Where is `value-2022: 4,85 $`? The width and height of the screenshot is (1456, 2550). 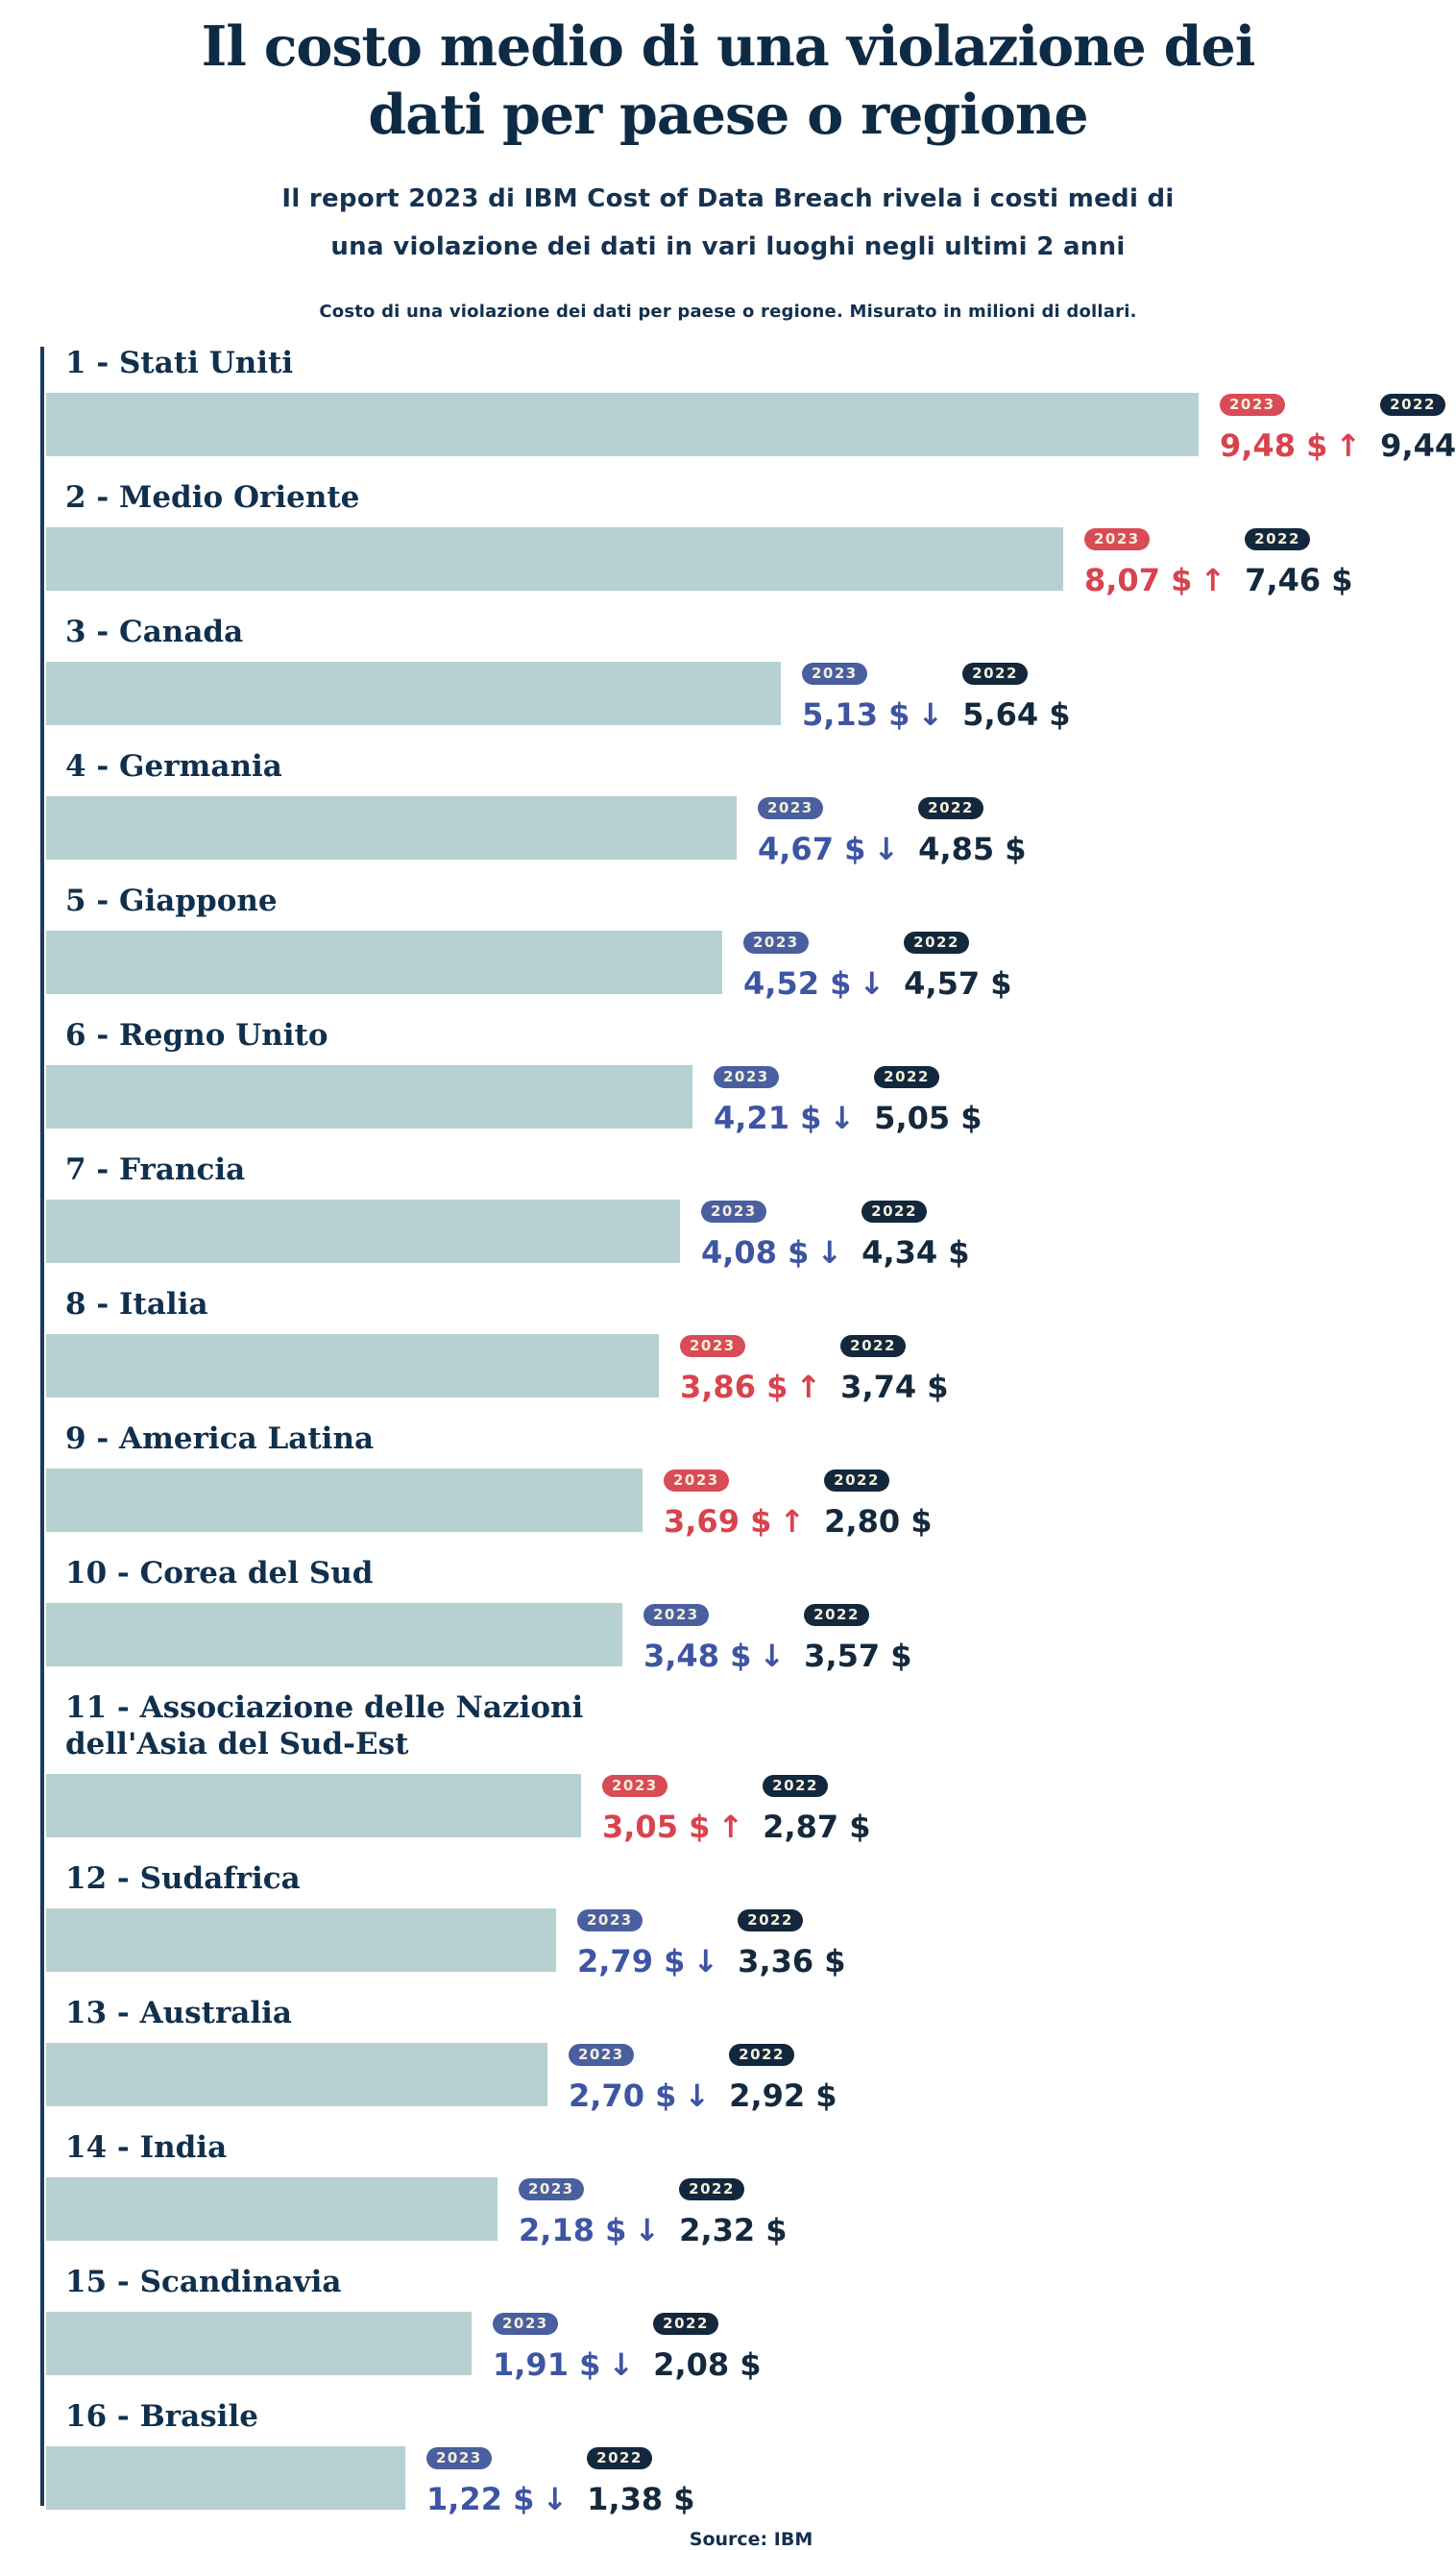 value-2022: 4,85 $ is located at coordinates (972, 849).